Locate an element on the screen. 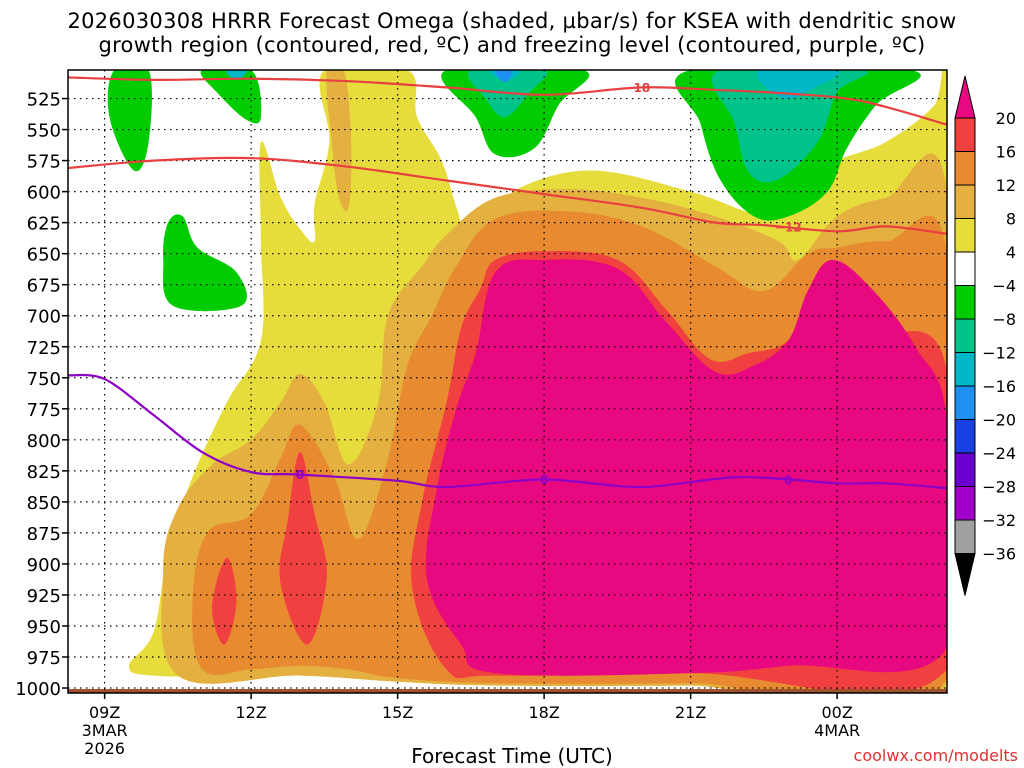  x-tick-label-0-0: 09Z is located at coordinates (104, 712).